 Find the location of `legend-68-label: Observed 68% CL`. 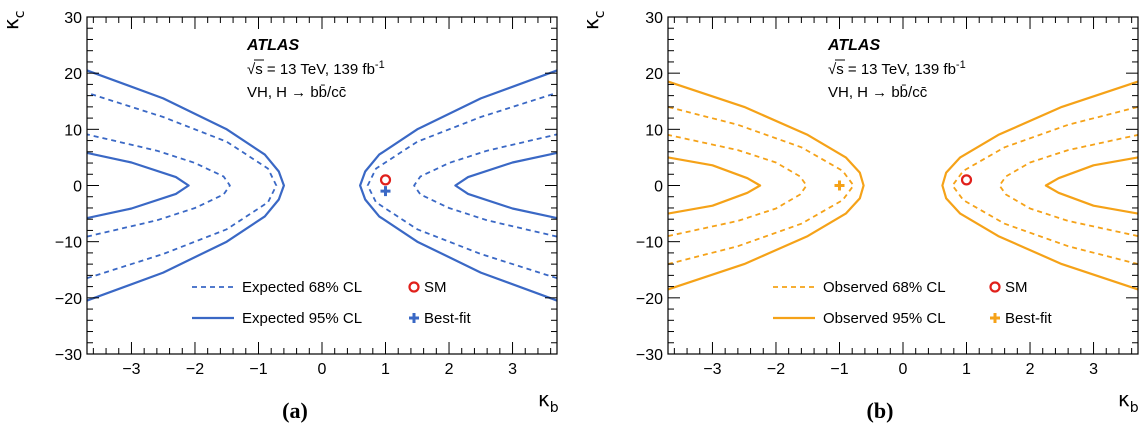

legend-68-label: Observed 68% CL is located at coordinates (884, 287).